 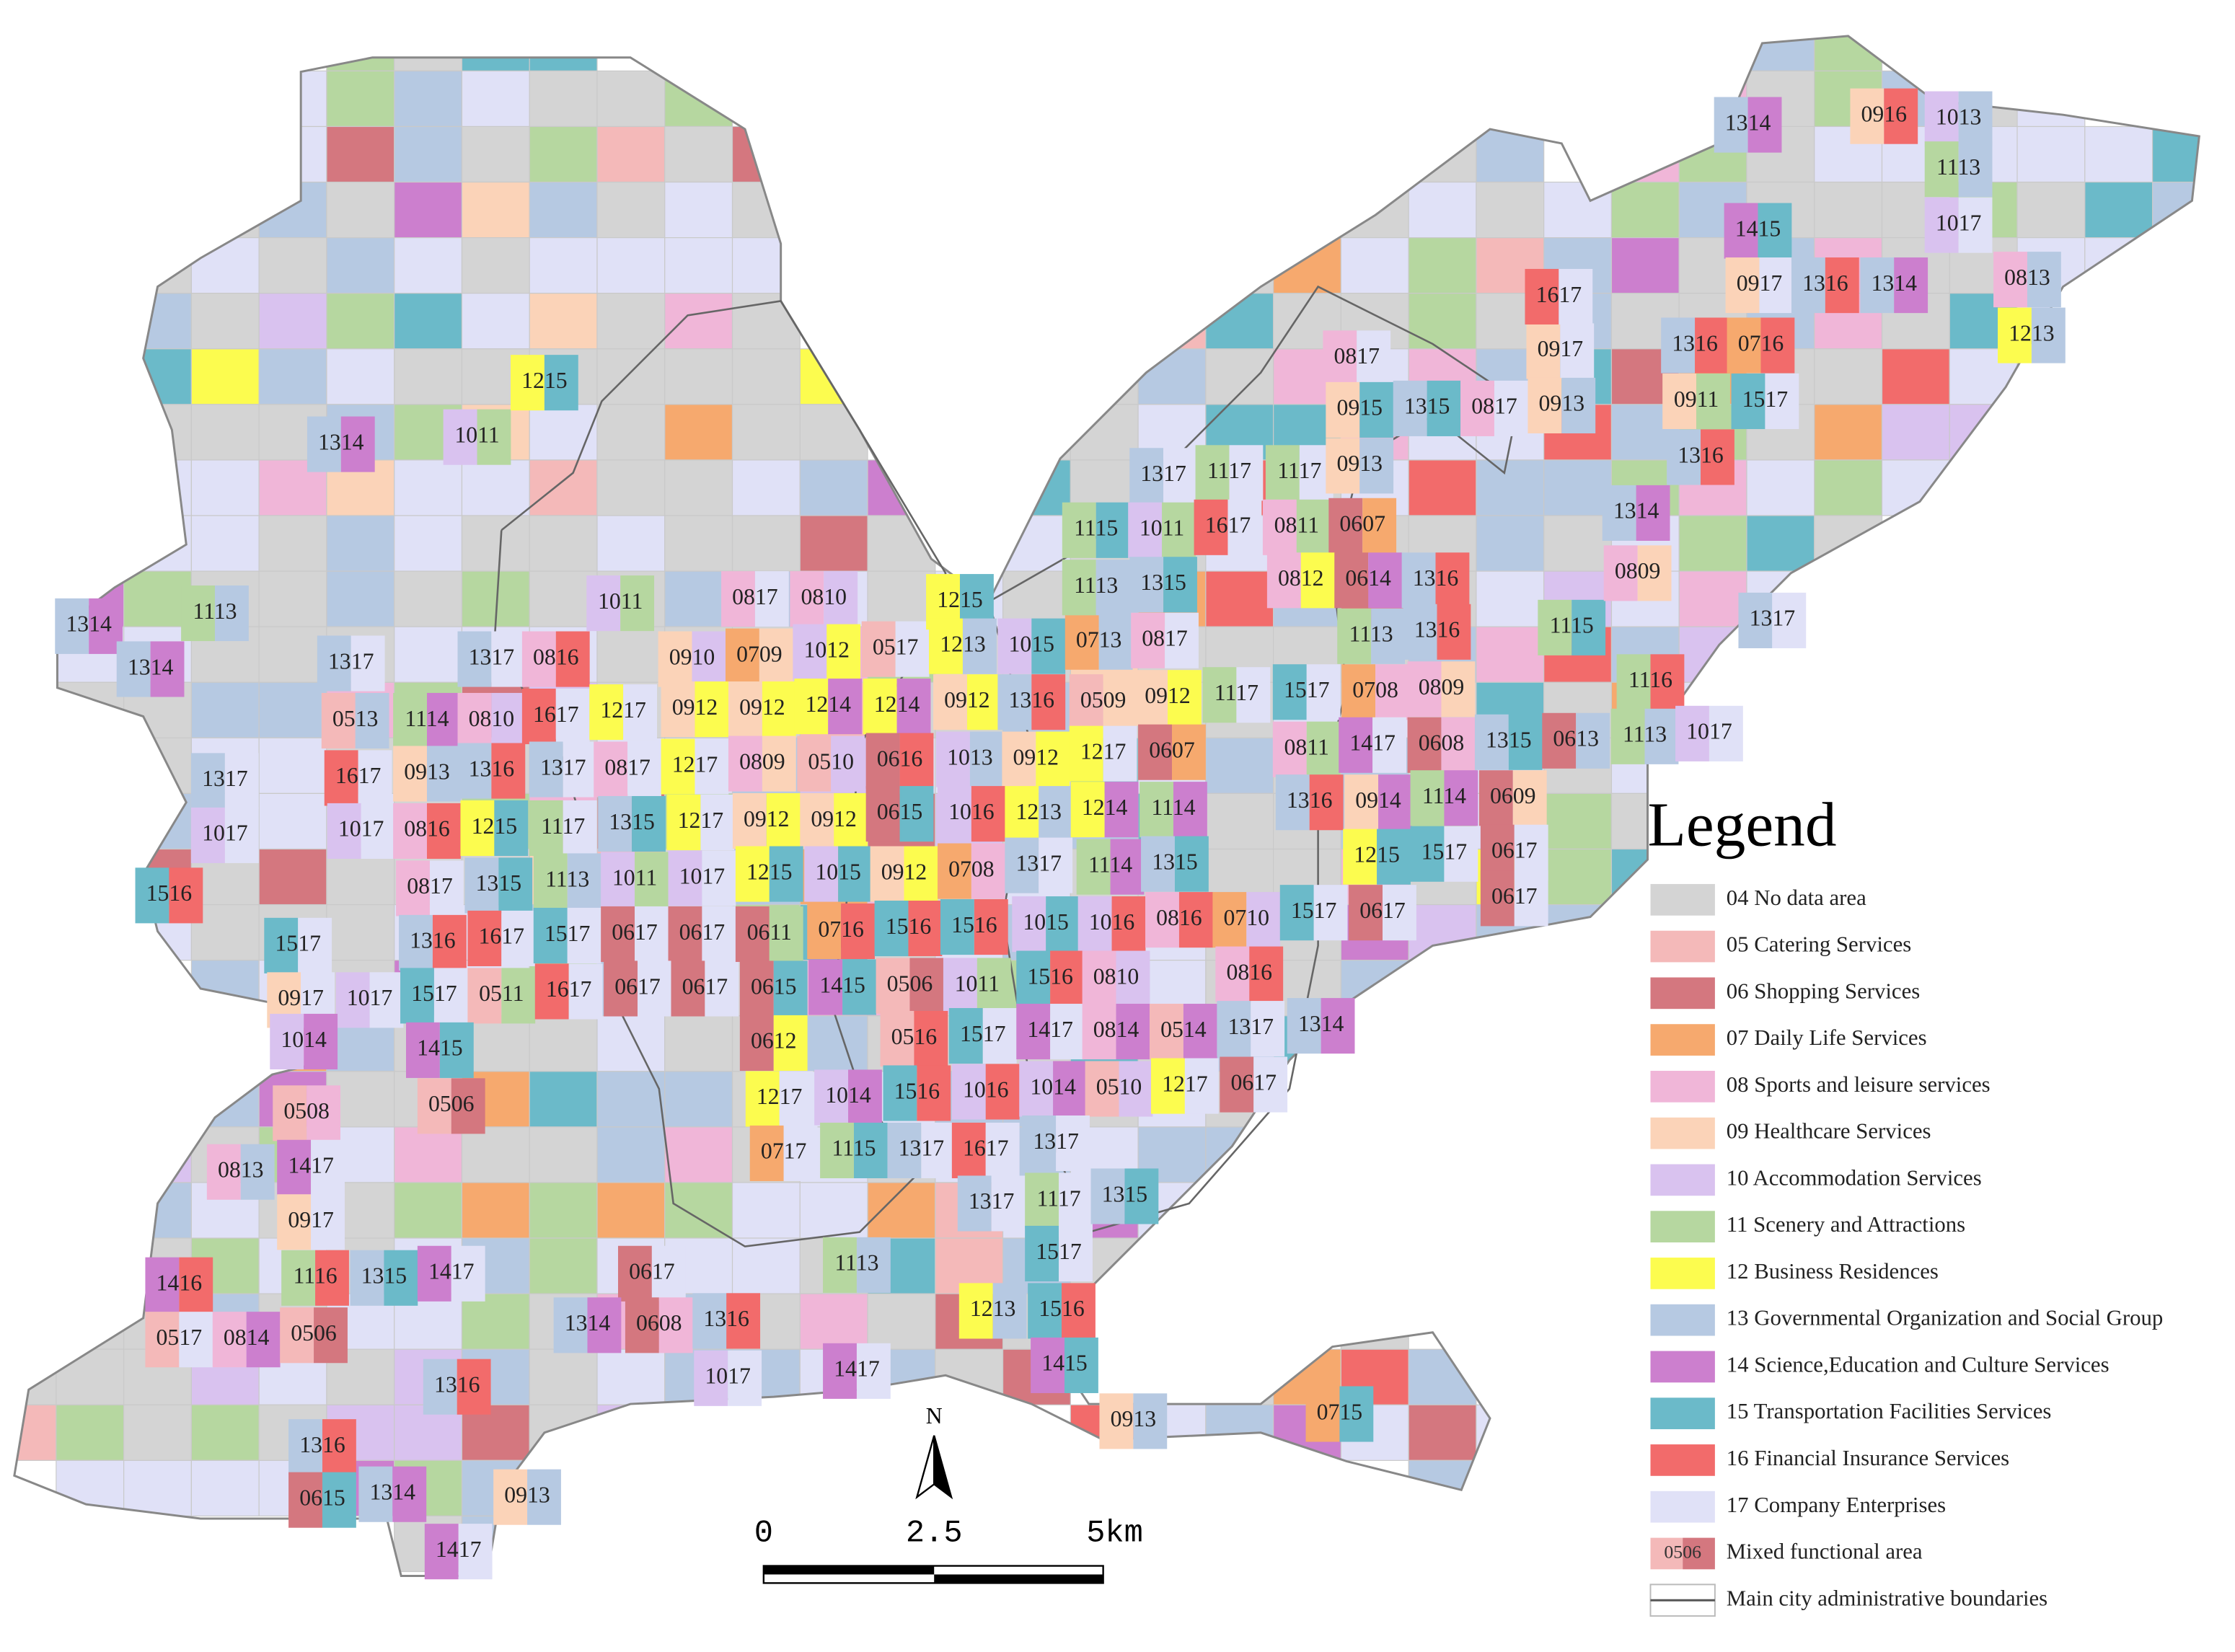 I want to click on cell-label: 0510, so click(x=831, y=761).